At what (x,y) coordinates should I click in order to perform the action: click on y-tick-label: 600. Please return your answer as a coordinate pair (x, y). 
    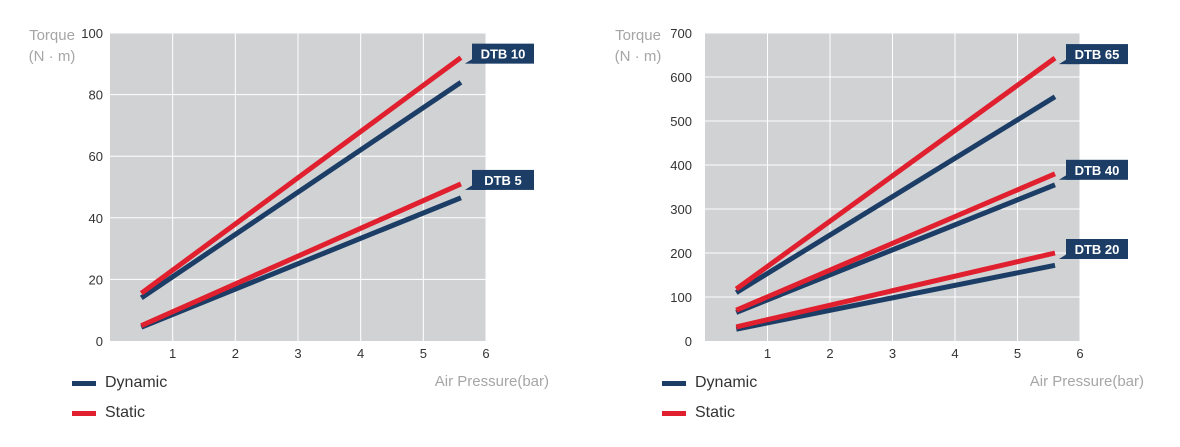
    Looking at the image, I should click on (681, 77).